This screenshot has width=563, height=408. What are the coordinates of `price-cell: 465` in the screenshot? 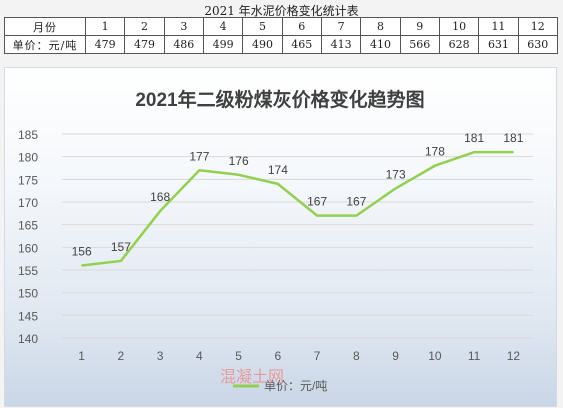 It's located at (301, 44).